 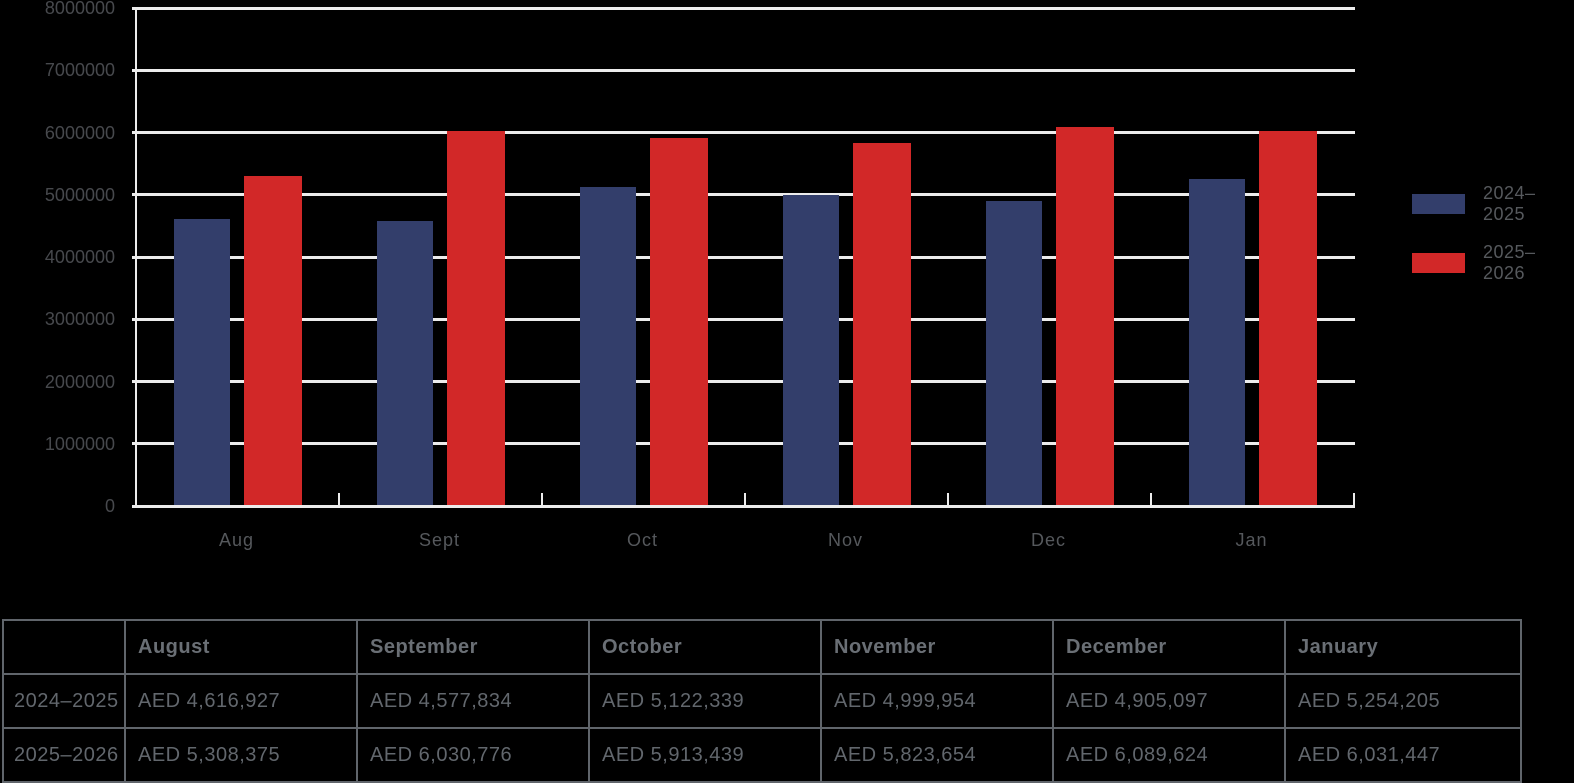 I want to click on y-axis-tick-label: 7000000, so click(x=79, y=70).